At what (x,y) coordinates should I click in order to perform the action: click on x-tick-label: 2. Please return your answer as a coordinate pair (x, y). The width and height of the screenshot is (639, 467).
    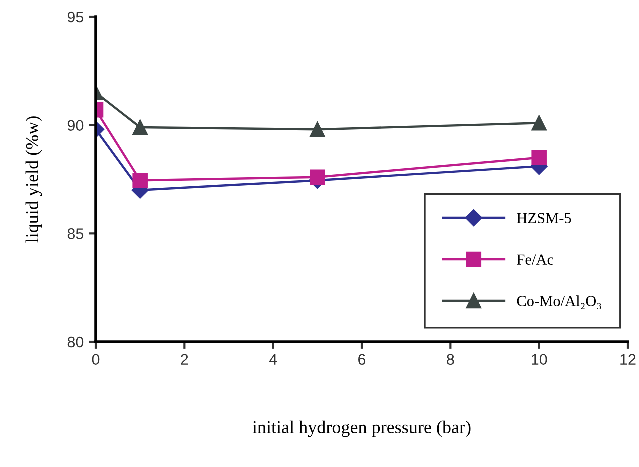
    Looking at the image, I should click on (184, 359).